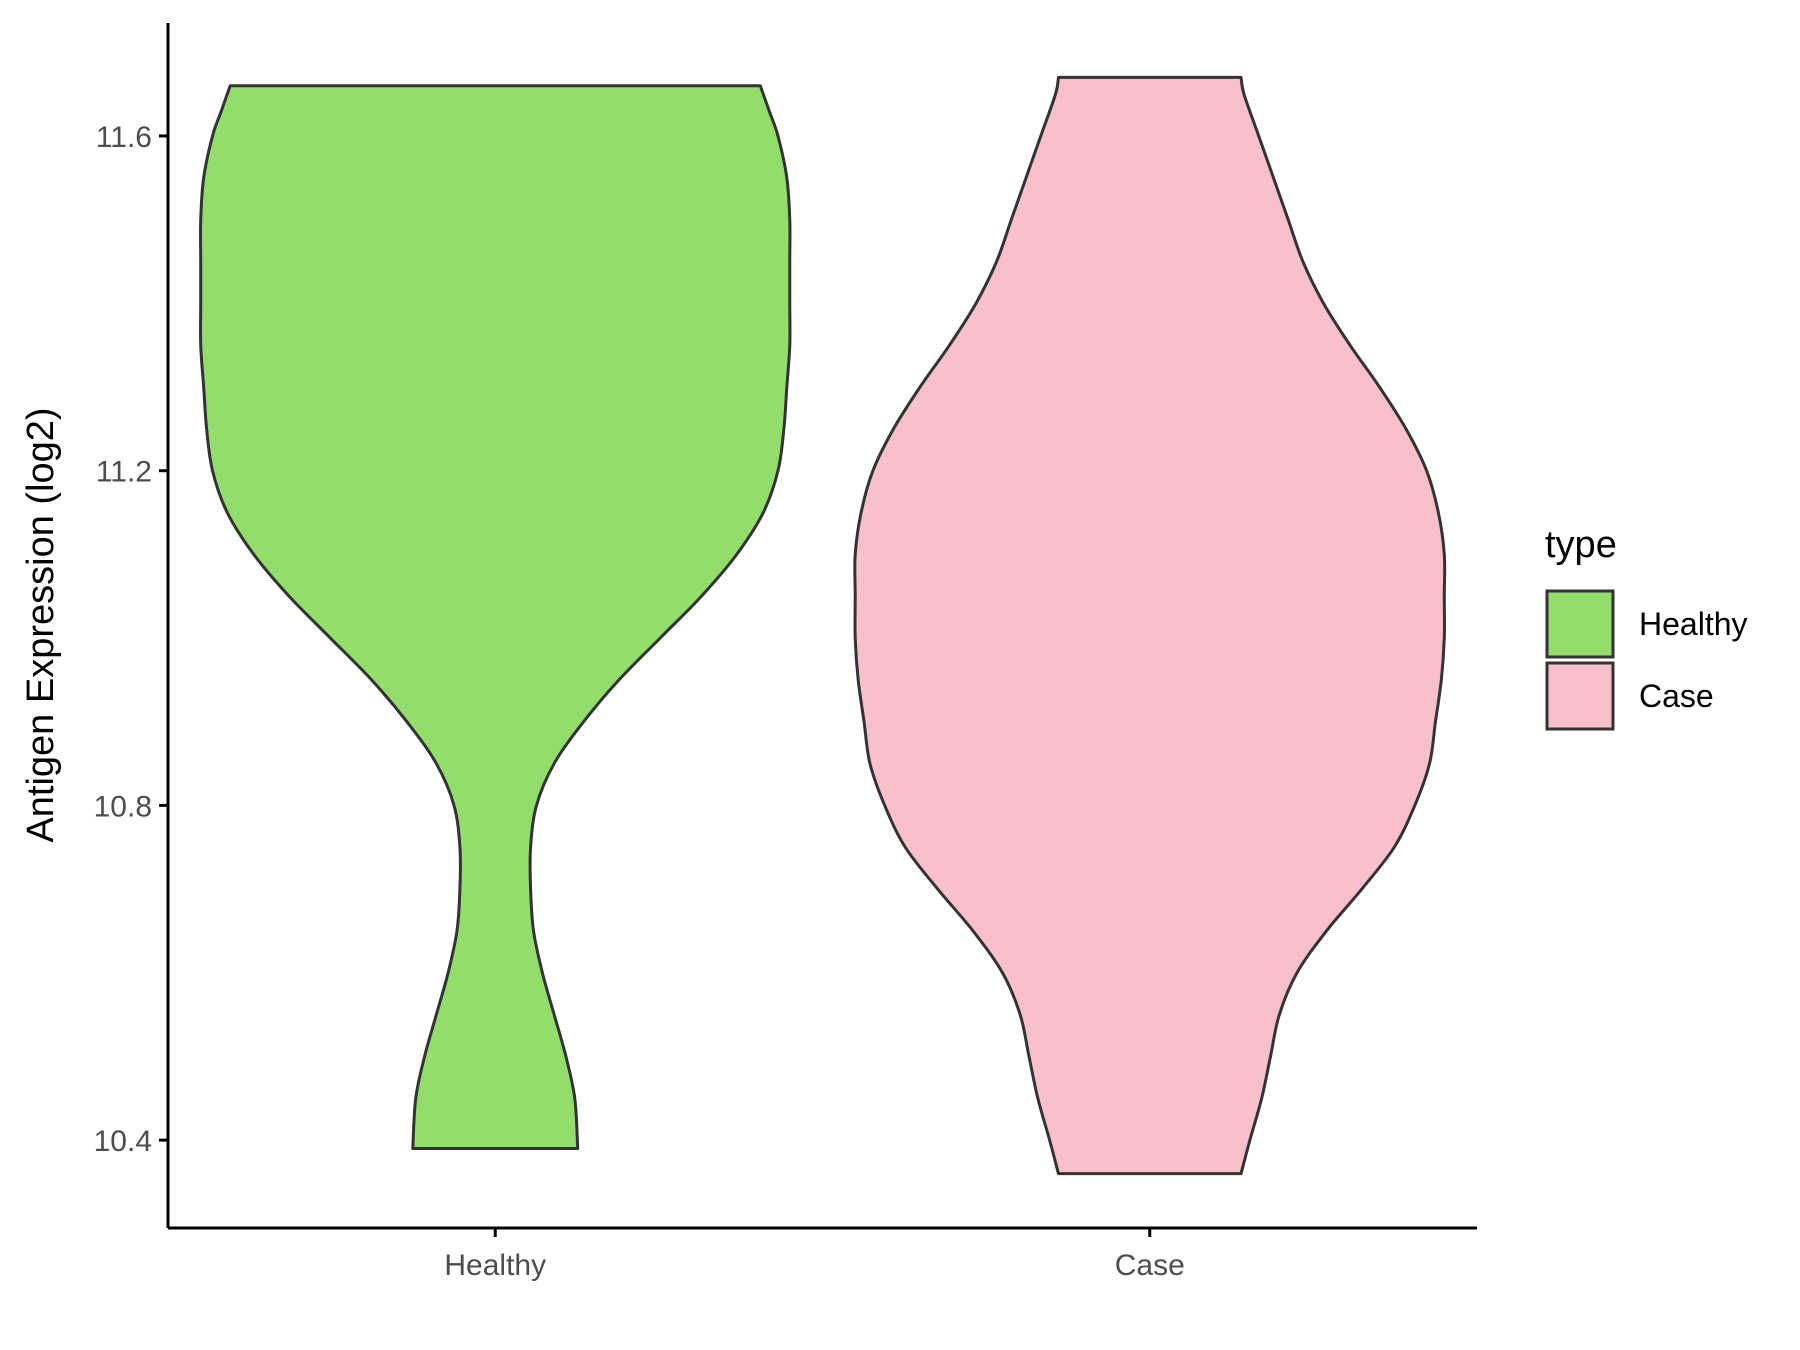 This screenshot has height=1350, width=1800. What do you see at coordinates (124, 137) in the screenshot?
I see `y-tick-label: 11.6` at bounding box center [124, 137].